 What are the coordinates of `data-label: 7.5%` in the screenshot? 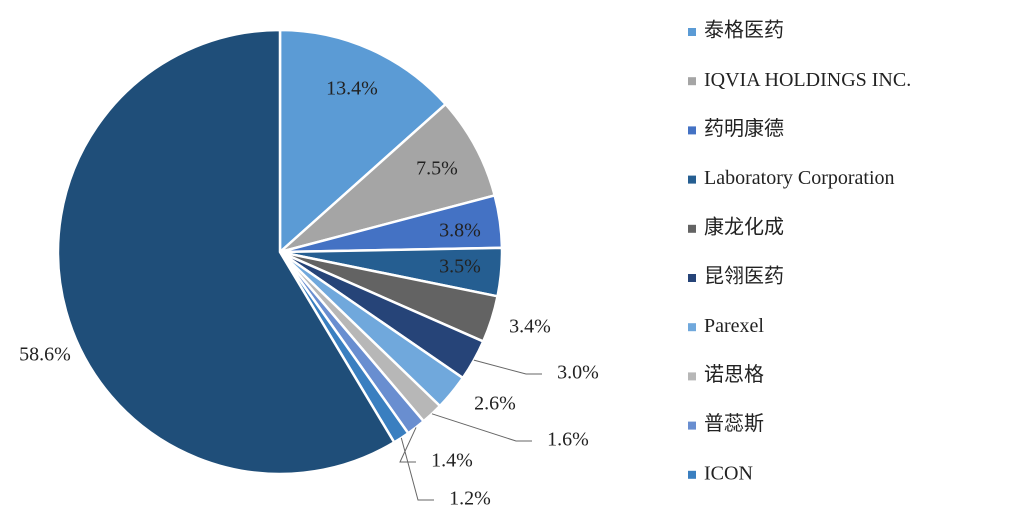 It's located at (437, 169).